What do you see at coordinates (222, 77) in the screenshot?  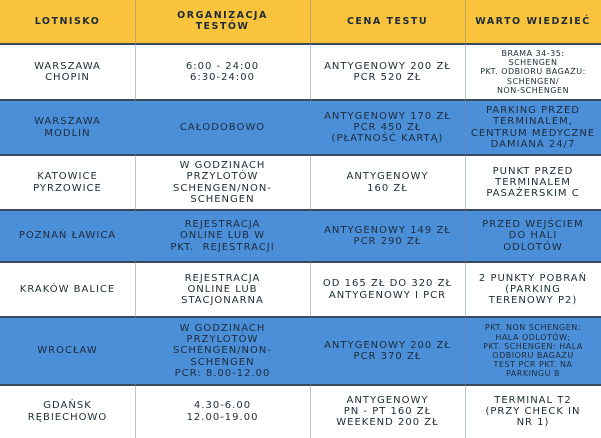 I see `cell-line: 6:30-24:00` at bounding box center [222, 77].